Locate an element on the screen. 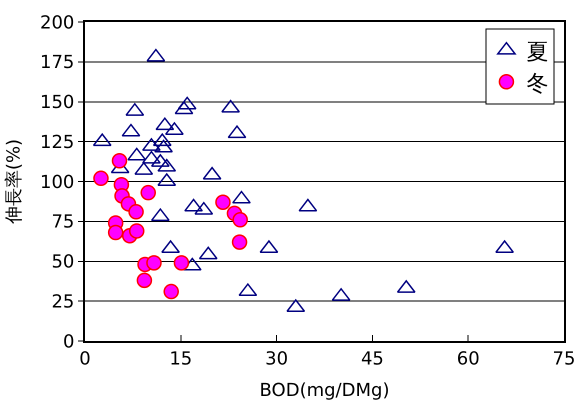 The height and width of the screenshot is (409, 587). legend-label: 夏 is located at coordinates (537, 52).